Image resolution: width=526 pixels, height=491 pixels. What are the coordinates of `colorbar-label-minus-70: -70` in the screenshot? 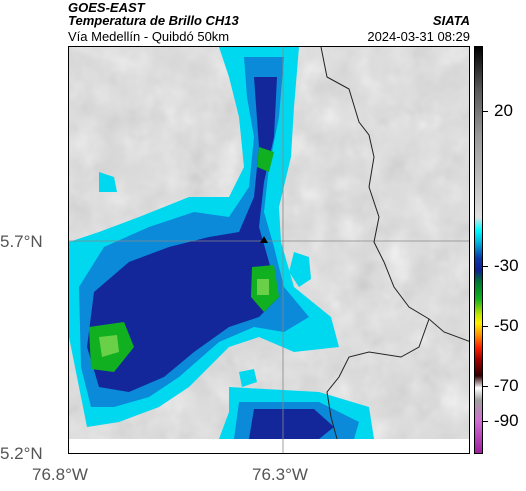 It's located at (506, 385).